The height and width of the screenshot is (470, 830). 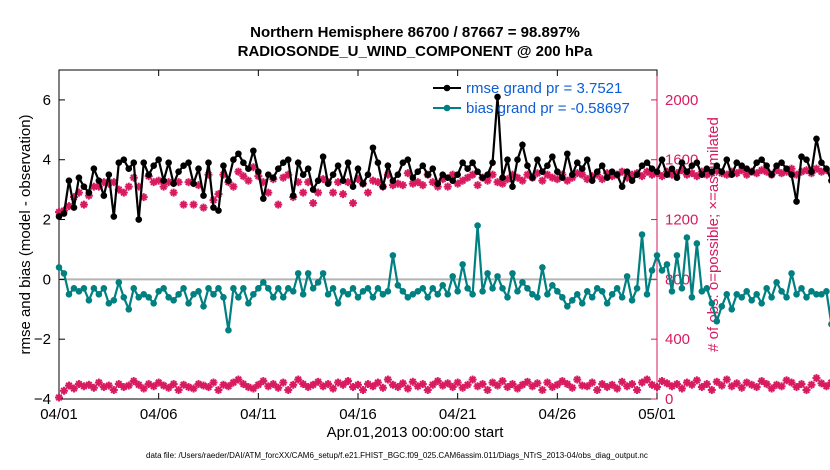 What do you see at coordinates (47, 279) in the screenshot?
I see `y-left-tick-label: 0` at bounding box center [47, 279].